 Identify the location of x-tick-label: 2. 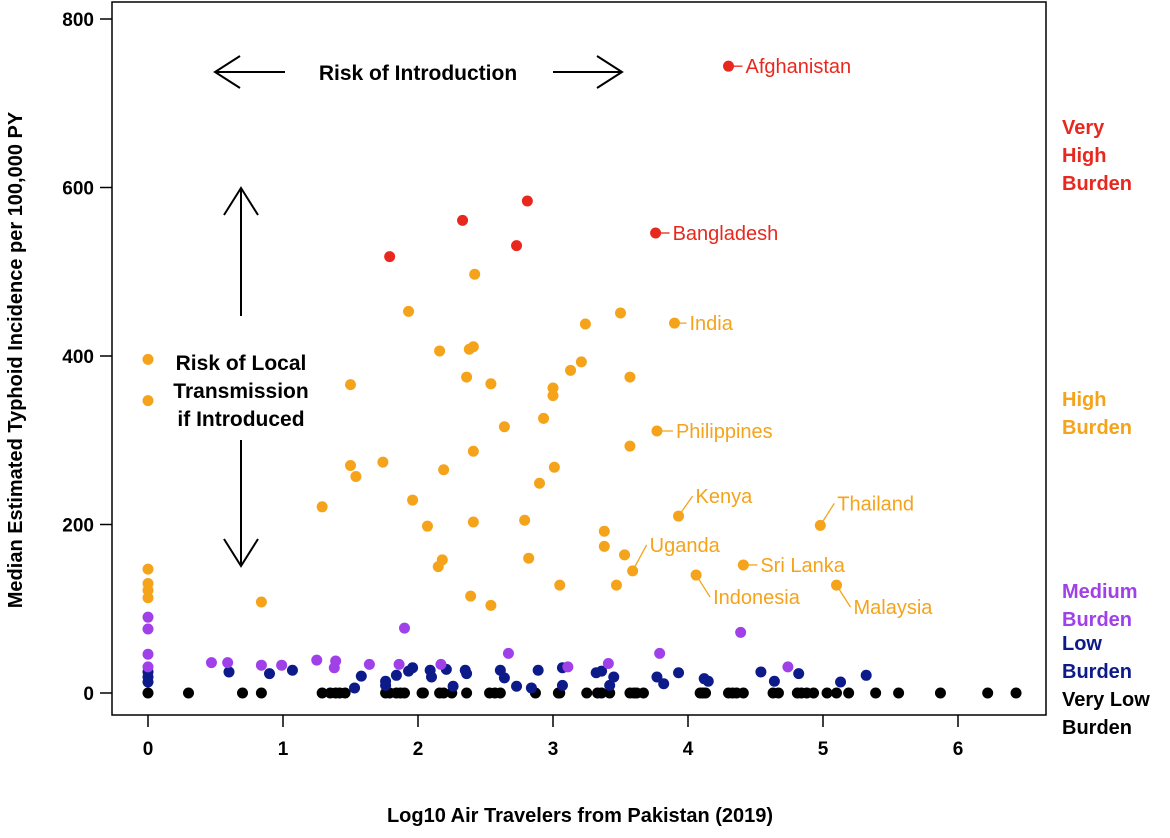
(418, 749).